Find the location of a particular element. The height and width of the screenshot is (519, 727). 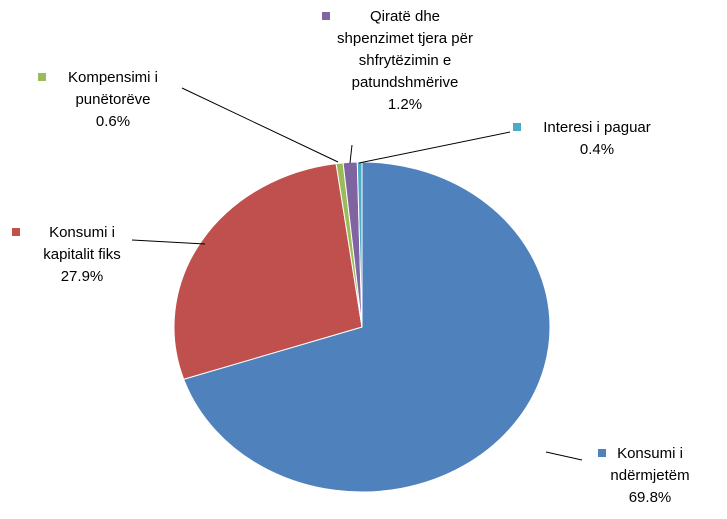

slice-label: Konsumi i kapitalit fiks 27.9% is located at coordinates (82, 255).